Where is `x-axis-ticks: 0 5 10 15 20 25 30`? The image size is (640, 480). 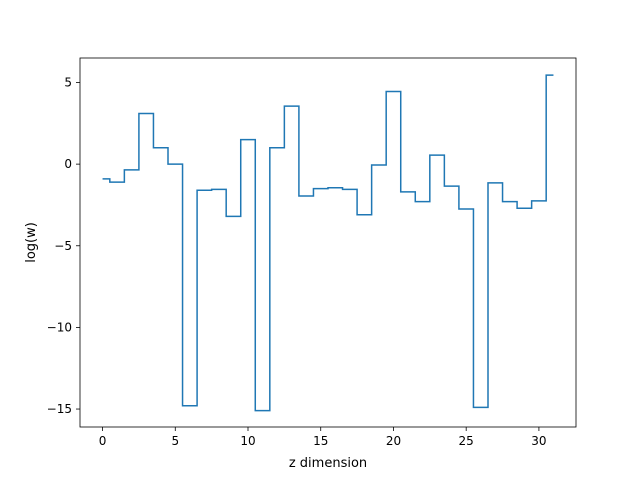
x-axis-ticks: 0 5 10 15 20 25 30 is located at coordinates (323, 437).